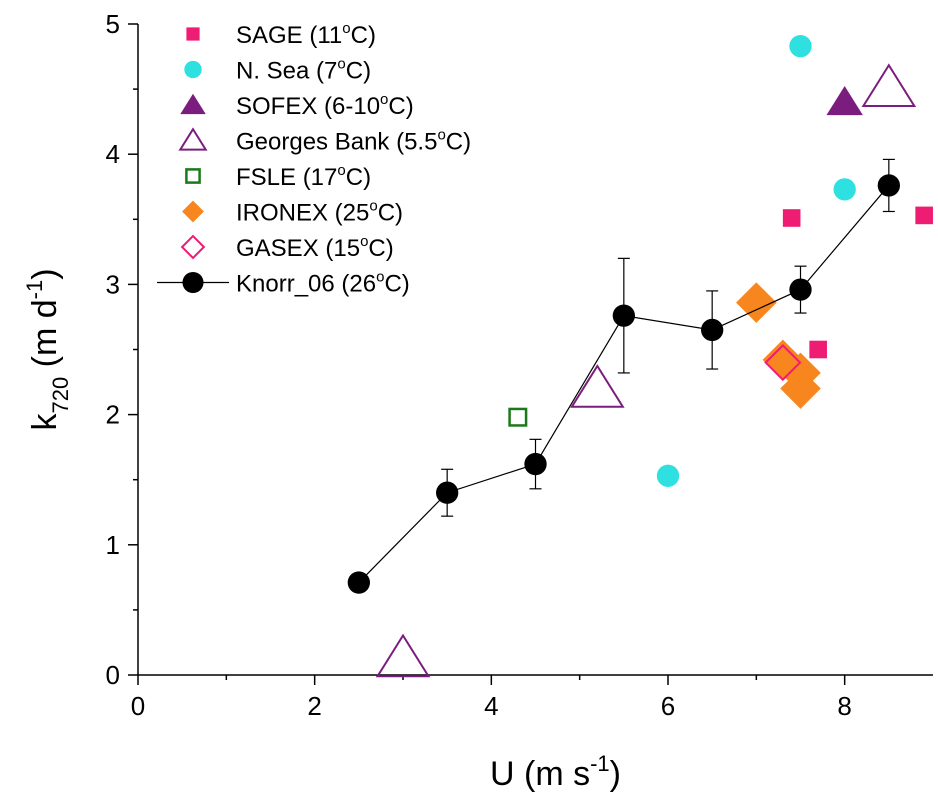  What do you see at coordinates (113, 24) in the screenshot?
I see `y-tick-label: 5` at bounding box center [113, 24].